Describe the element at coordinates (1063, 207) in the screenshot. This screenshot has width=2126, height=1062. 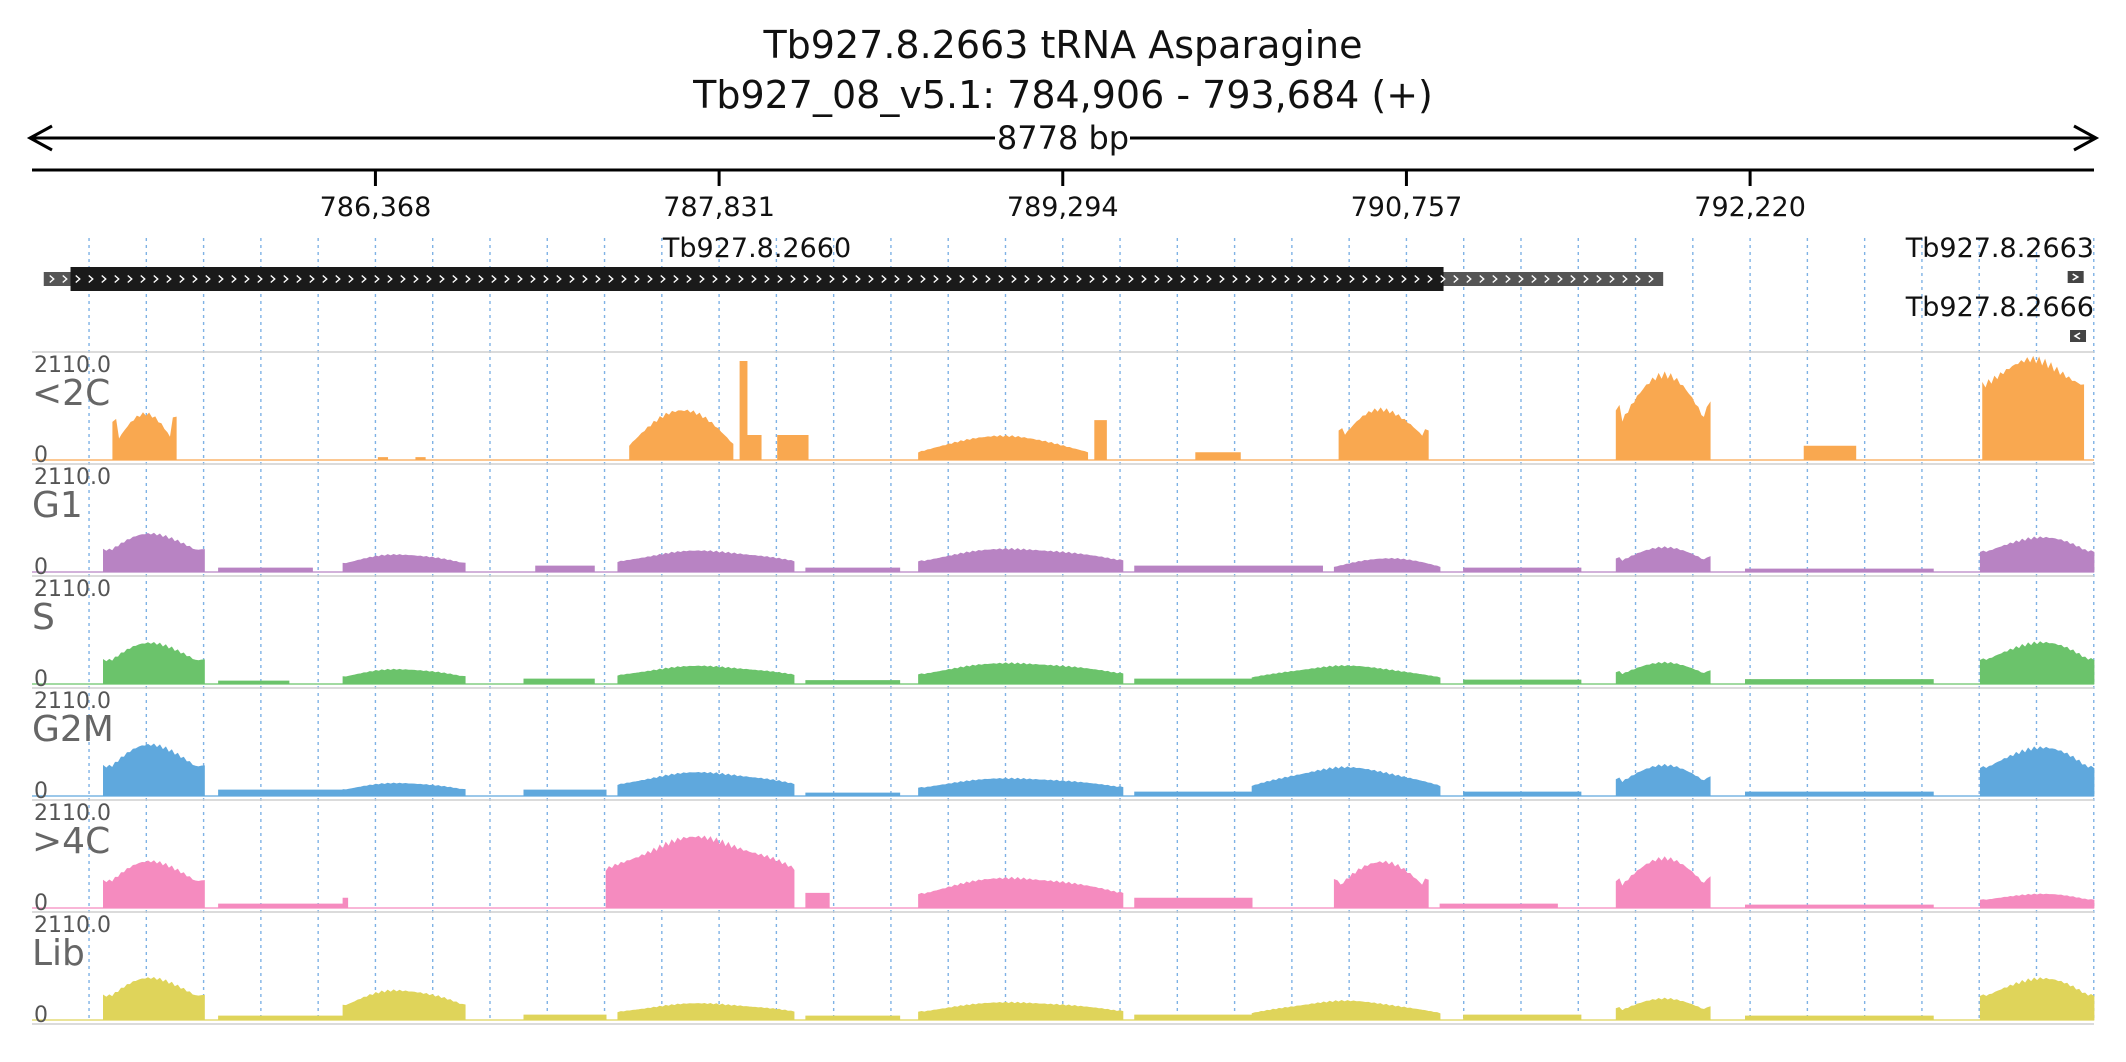
I see `axis-tick-label: 789,294` at that location.